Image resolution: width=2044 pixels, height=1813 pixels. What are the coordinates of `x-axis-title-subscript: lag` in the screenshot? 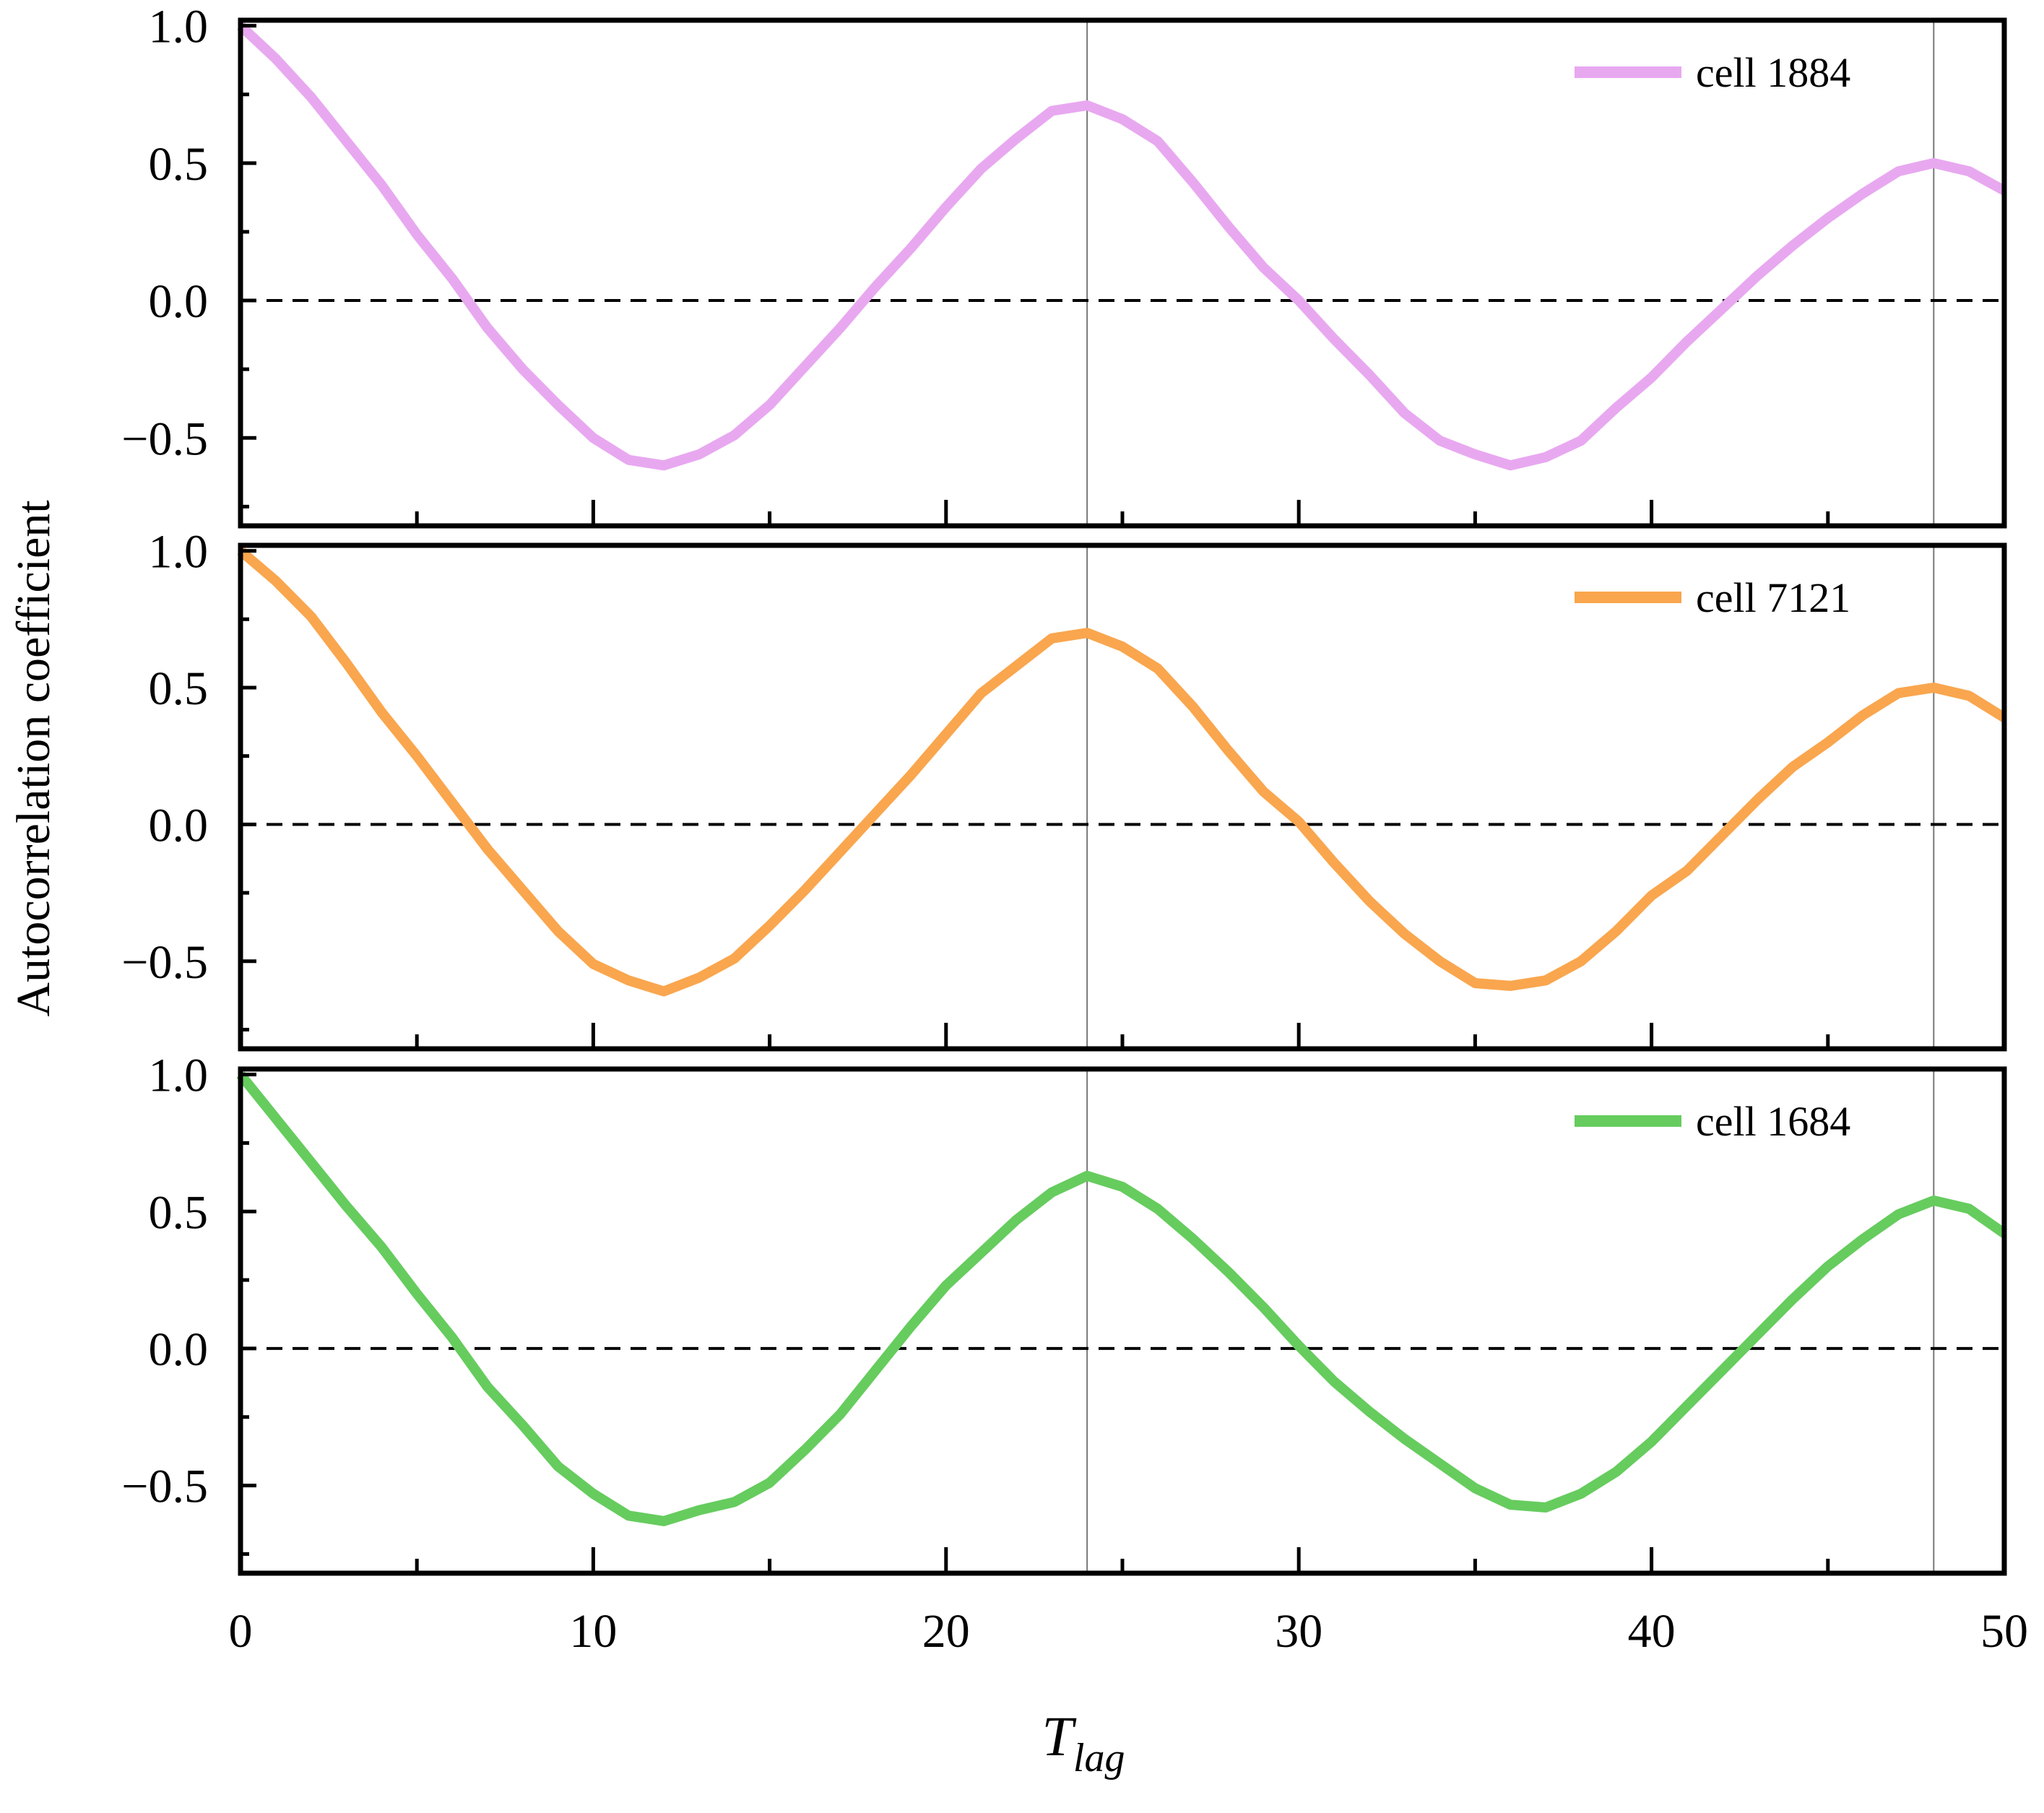 It's located at (1099, 1758).